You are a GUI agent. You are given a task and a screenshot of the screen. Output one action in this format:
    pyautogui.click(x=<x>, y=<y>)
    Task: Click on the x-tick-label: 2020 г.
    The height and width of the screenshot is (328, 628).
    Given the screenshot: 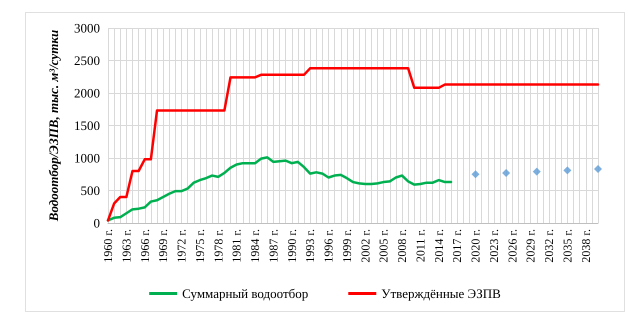 What is the action you would take?
    pyautogui.click(x=475, y=246)
    